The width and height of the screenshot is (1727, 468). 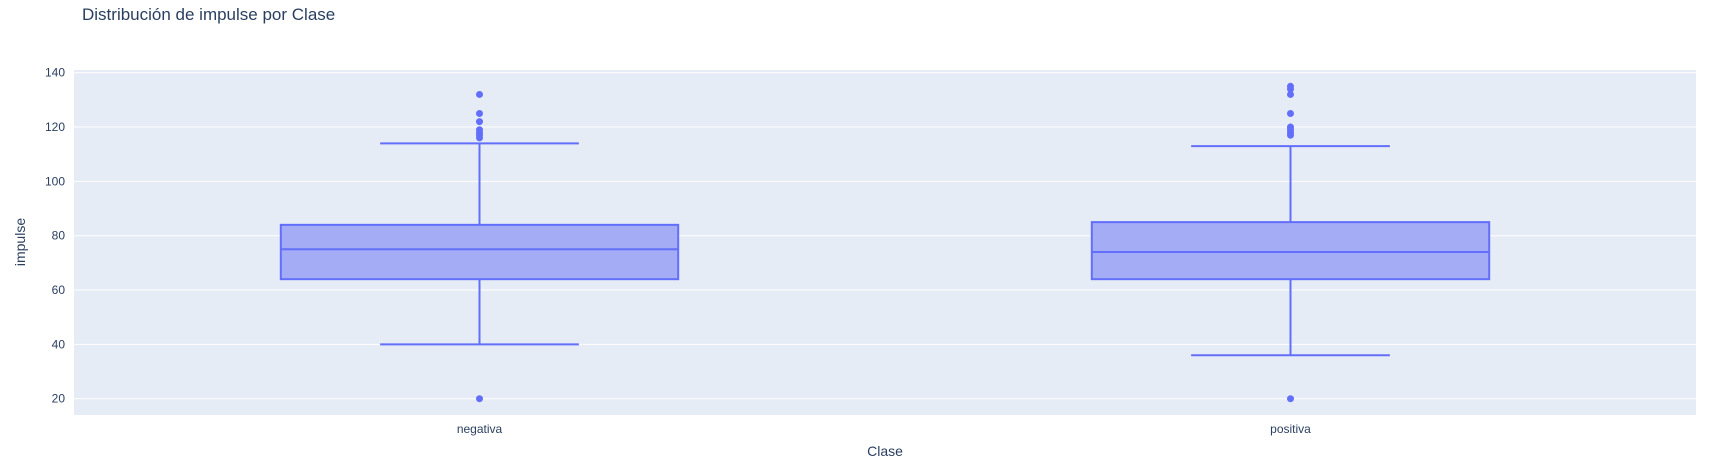 I want to click on y-tick-label: 20, so click(x=59, y=399).